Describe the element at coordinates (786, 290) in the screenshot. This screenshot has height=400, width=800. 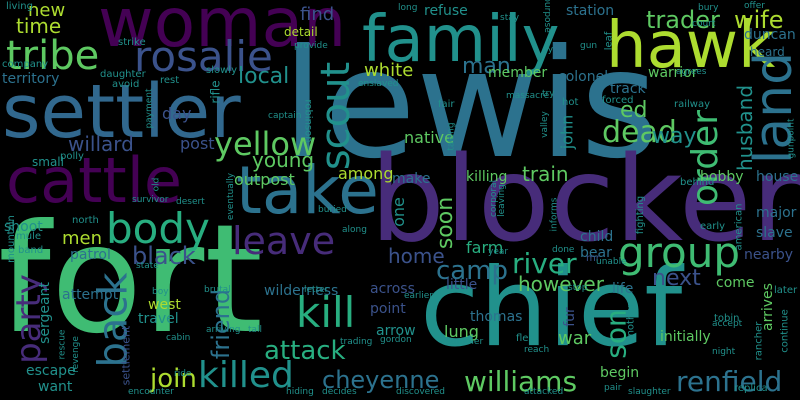
I see `word-later: later` at that location.